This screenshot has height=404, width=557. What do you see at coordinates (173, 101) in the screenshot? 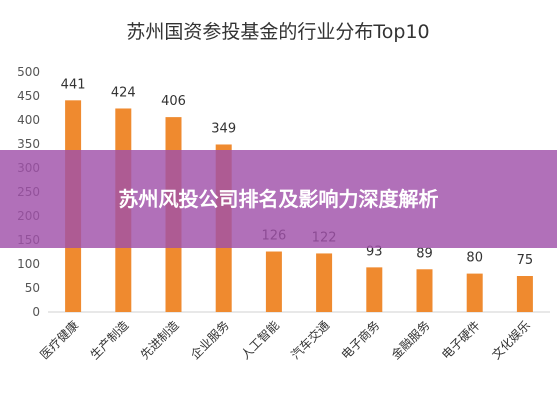
I see `data-label: 406` at bounding box center [173, 101].